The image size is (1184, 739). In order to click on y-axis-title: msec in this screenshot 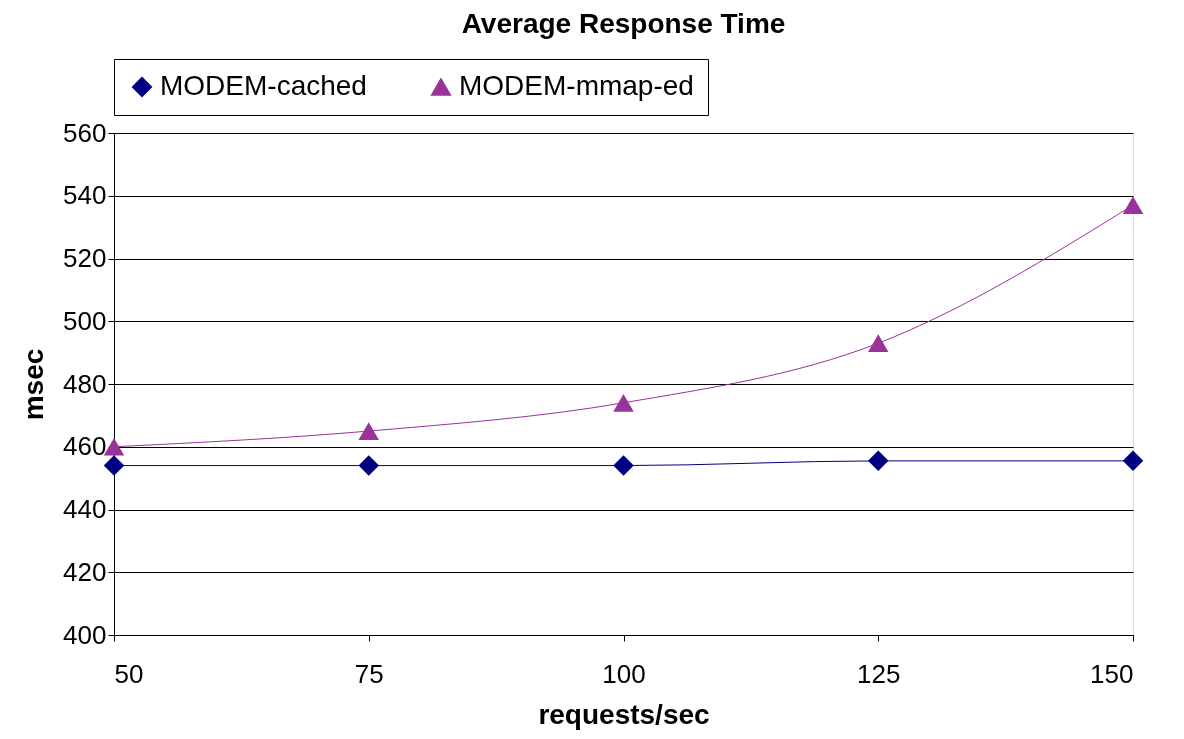, I will do `click(34, 384)`.